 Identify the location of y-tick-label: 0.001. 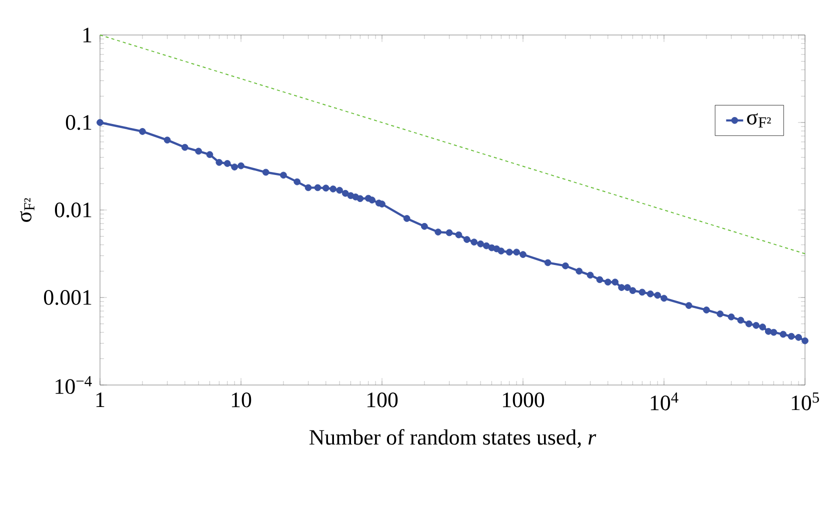
(68, 297).